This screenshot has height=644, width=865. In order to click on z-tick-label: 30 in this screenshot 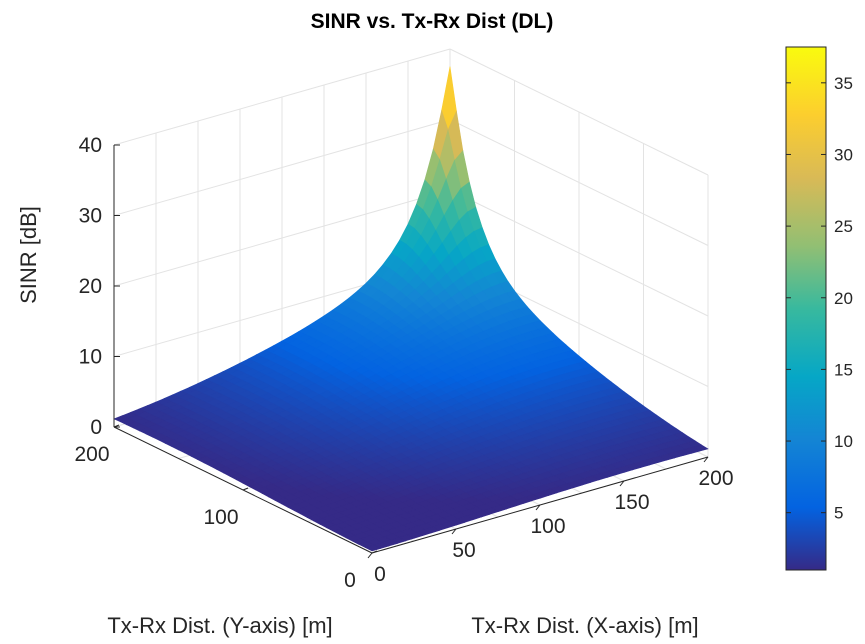, I will do `click(90, 216)`.